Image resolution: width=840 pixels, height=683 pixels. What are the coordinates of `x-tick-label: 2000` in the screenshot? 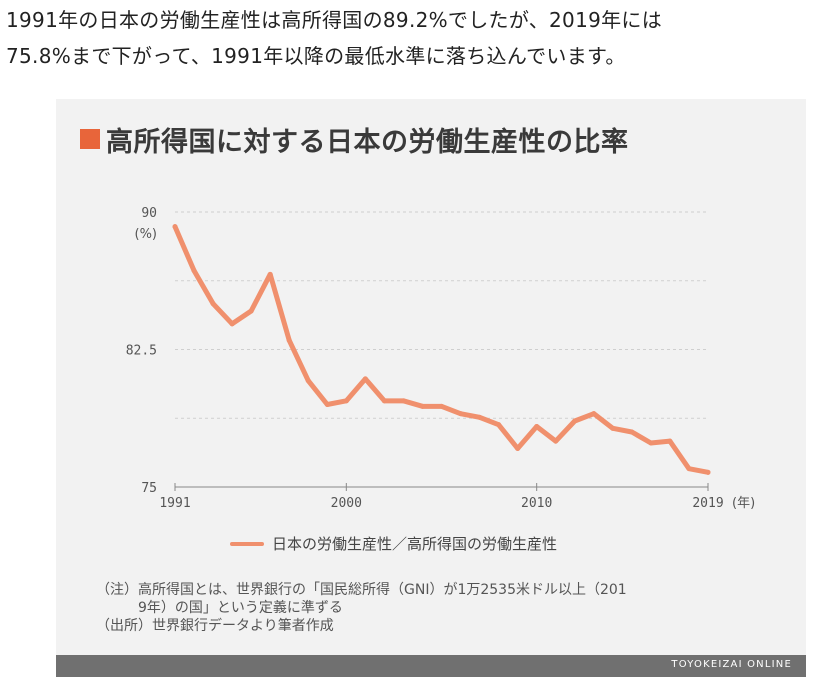 It's located at (346, 503).